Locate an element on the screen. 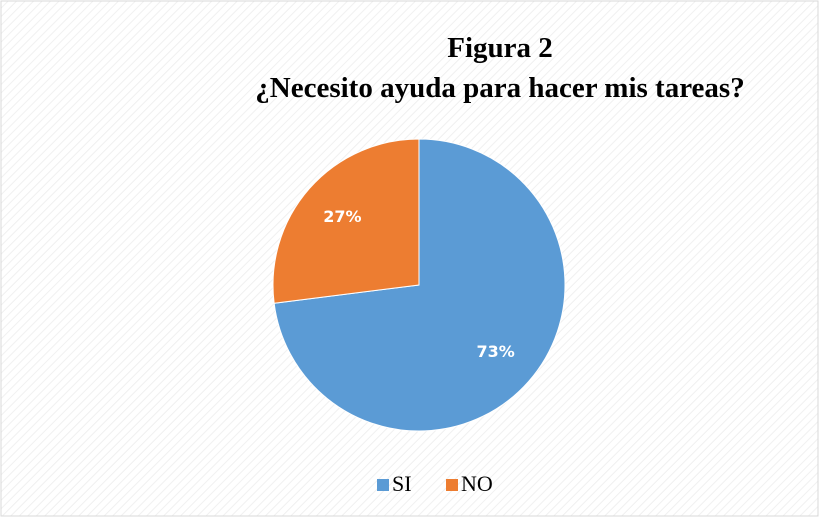  chart-subtitle: ¿Necesito ayuda para hacer mis tareas? is located at coordinates (499, 88).